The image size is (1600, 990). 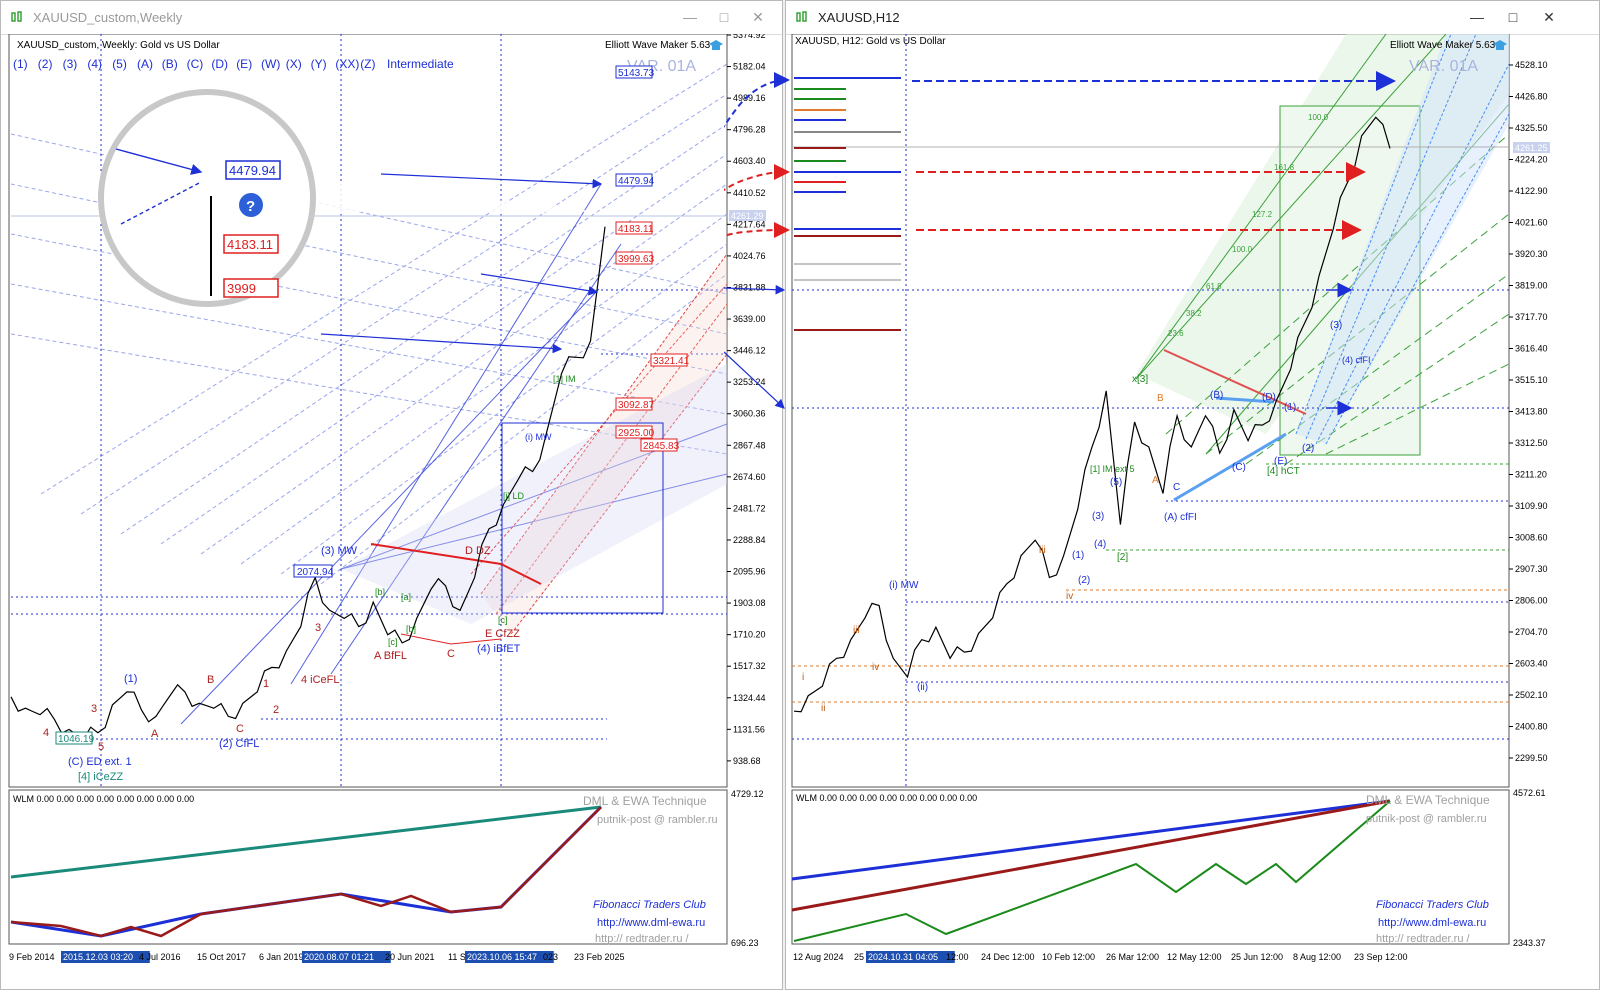 I want to click on price-tick-label: 3312.50, so click(x=1531, y=443).